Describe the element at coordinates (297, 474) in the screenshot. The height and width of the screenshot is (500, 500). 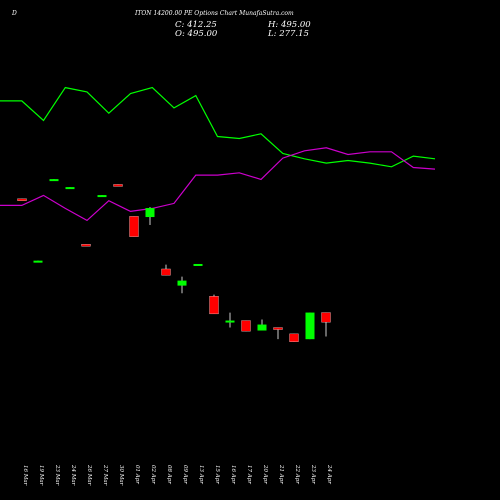
I see `x-tick-label: 22 Apr` at that location.